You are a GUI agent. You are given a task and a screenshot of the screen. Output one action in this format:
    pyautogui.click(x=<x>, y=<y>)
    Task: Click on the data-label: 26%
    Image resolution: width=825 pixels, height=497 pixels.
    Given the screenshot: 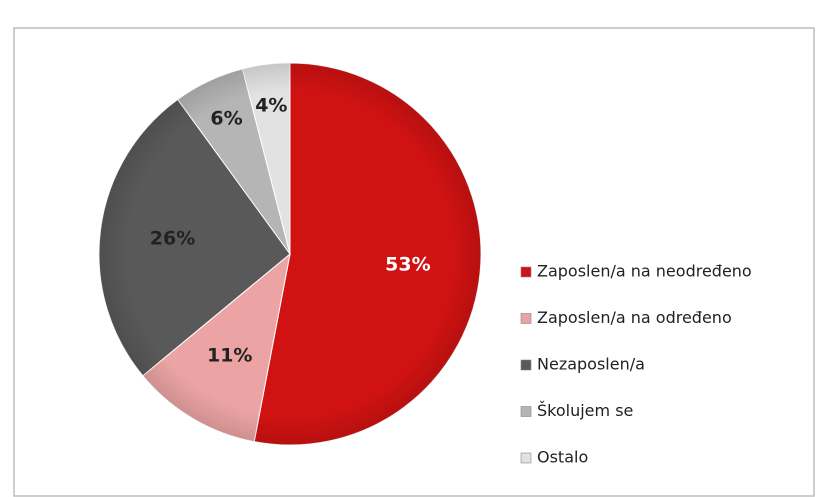 What is the action you would take?
    pyautogui.click(x=172, y=239)
    